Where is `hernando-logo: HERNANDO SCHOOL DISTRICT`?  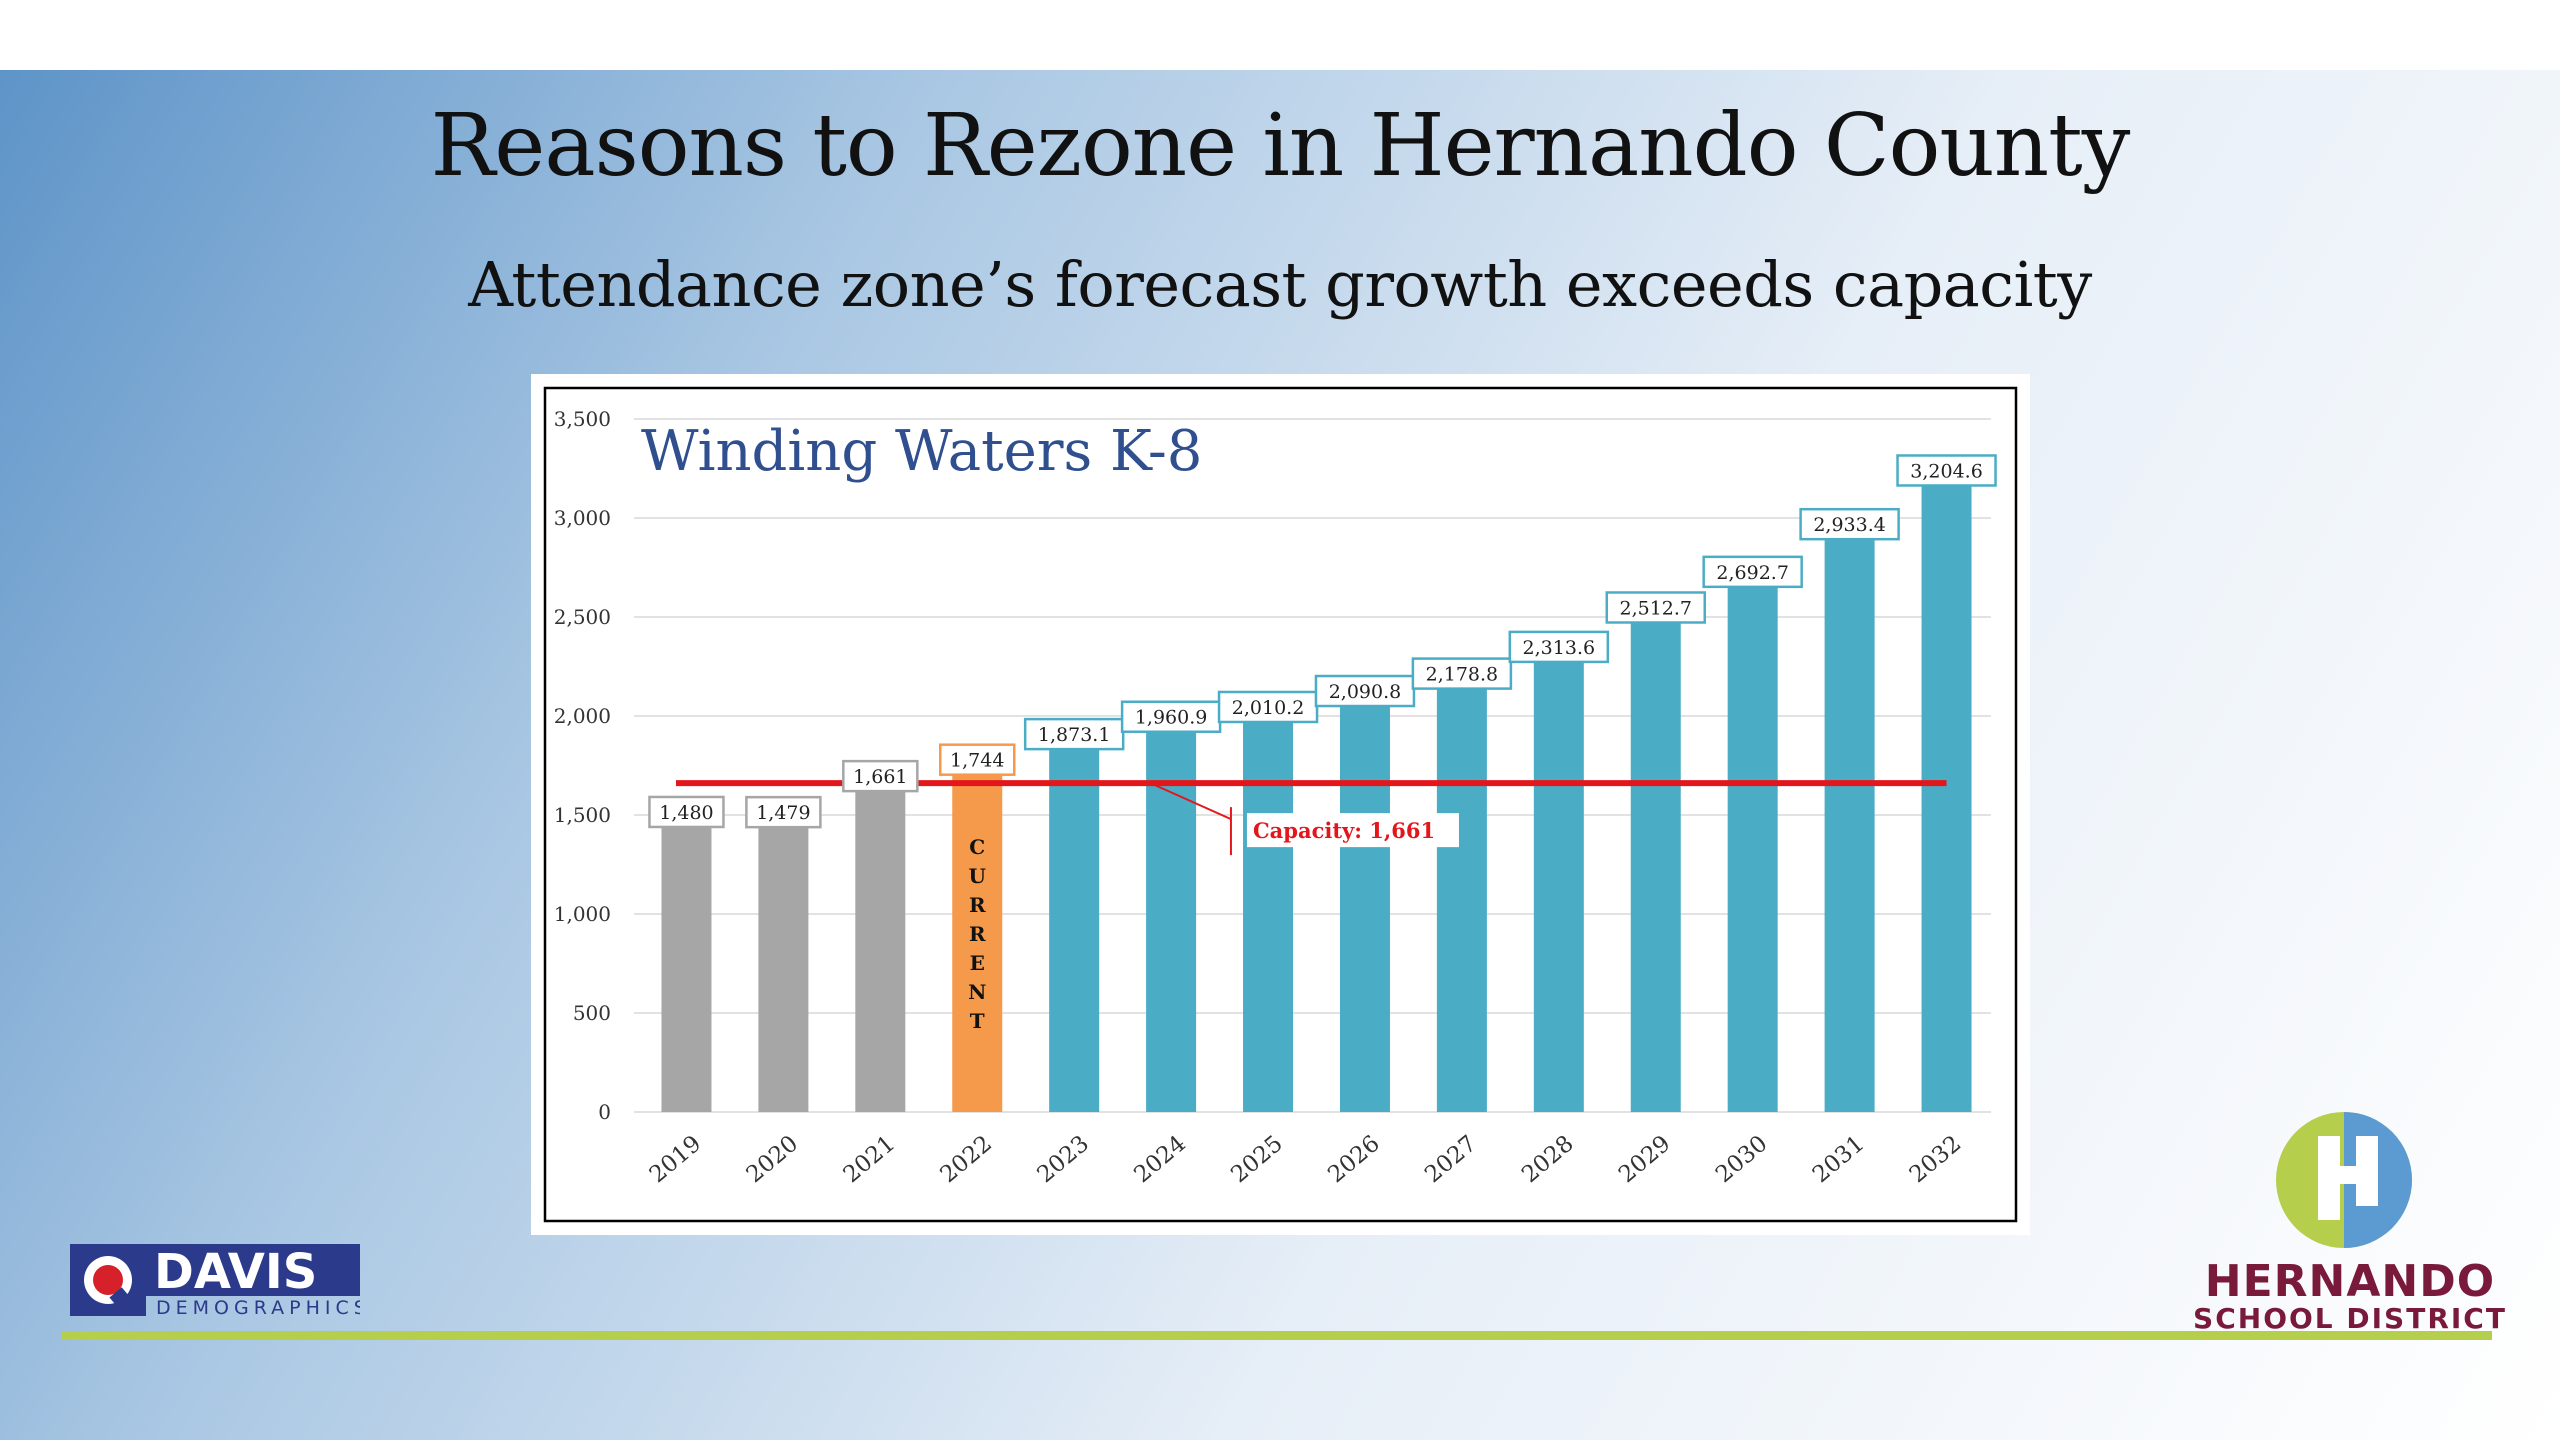
hernando-logo: HERNANDO SCHOOL DISTRICT is located at coordinates (2350, 1222).